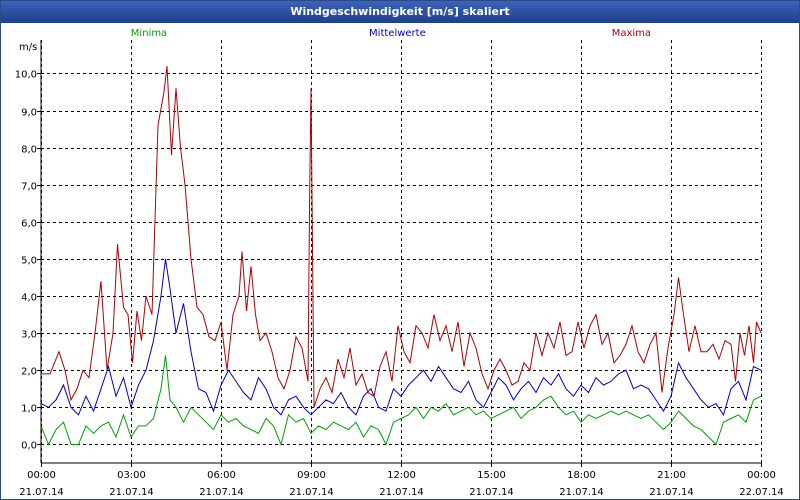 Image resolution: width=800 pixels, height=500 pixels. Describe the element at coordinates (26, 75) in the screenshot. I see `y-tick-label: 10,0` at that location.